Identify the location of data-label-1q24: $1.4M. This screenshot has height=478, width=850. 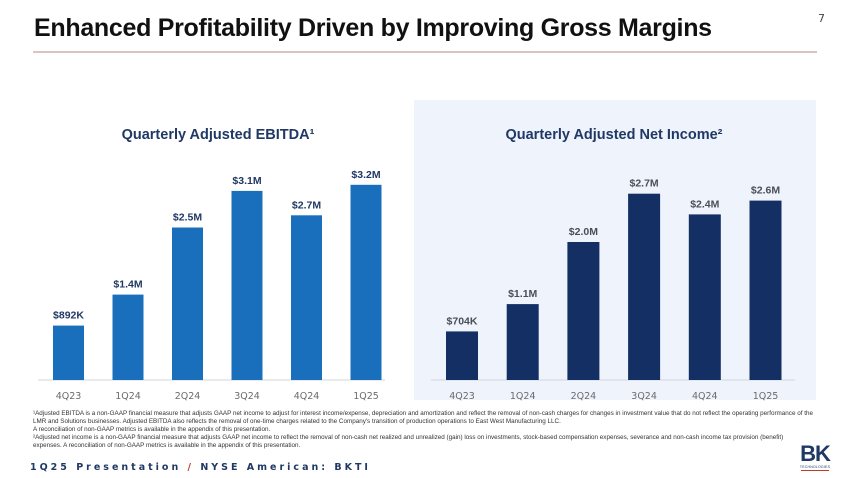
(127, 285).